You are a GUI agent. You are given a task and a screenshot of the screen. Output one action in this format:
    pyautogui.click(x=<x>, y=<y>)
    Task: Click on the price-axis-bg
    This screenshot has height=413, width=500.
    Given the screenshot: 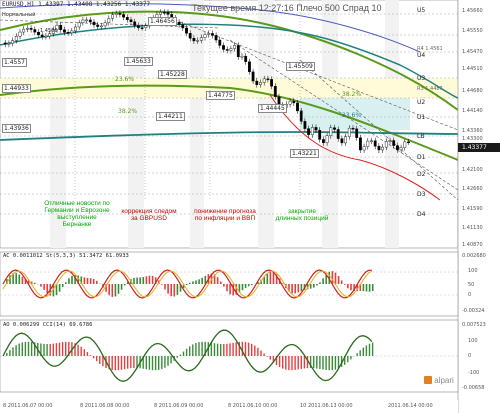 What is the action you would take?
    pyautogui.click(x=479, y=206)
    